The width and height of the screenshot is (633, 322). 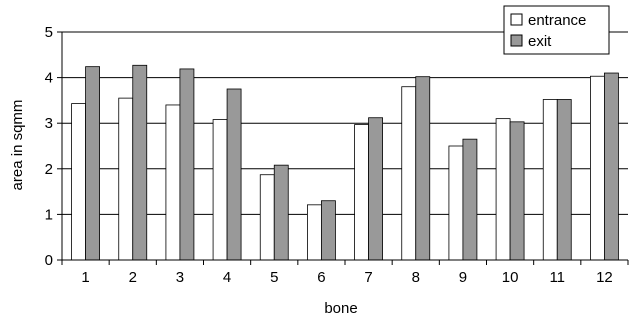 I want to click on legend-swatch-entrance, so click(x=516, y=19).